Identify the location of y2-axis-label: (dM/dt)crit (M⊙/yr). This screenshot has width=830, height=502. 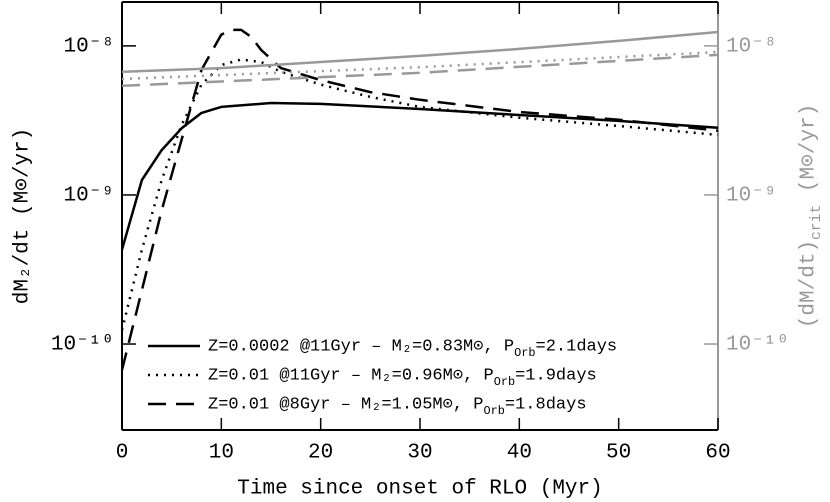
(811, 216).